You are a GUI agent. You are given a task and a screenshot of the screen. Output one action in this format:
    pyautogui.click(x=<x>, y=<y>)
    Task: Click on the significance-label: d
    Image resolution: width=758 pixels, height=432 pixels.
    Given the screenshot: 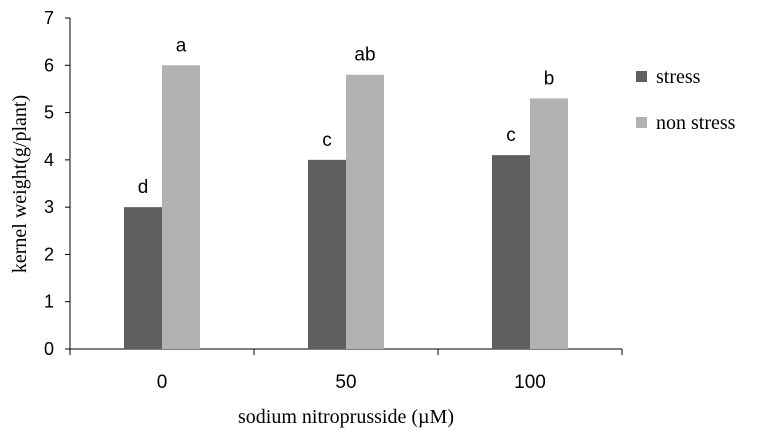 What is the action you would take?
    pyautogui.click(x=143, y=187)
    